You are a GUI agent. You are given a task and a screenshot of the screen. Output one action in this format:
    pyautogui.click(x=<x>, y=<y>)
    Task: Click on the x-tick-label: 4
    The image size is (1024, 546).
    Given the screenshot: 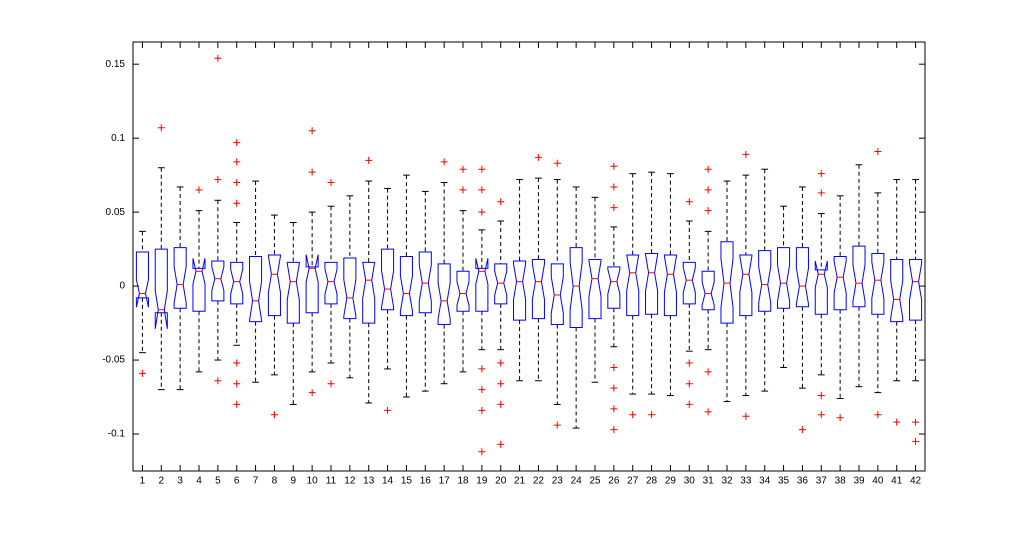 What is the action you would take?
    pyautogui.click(x=199, y=481)
    